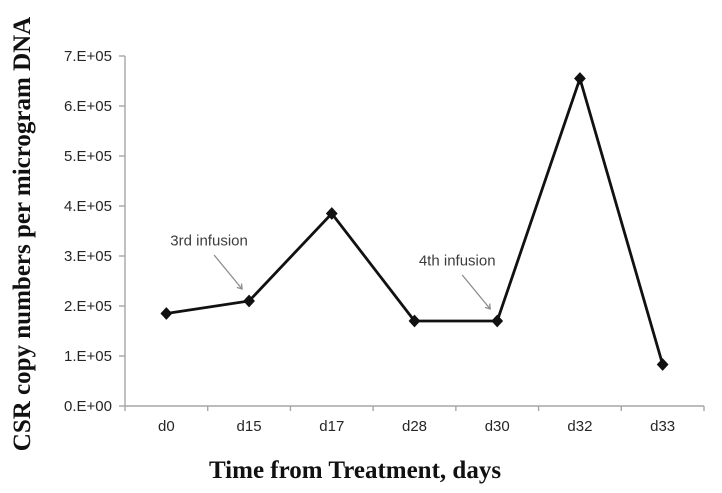 The width and height of the screenshot is (722, 493). I want to click on y-tick-label: 4.E+05, so click(88, 206).